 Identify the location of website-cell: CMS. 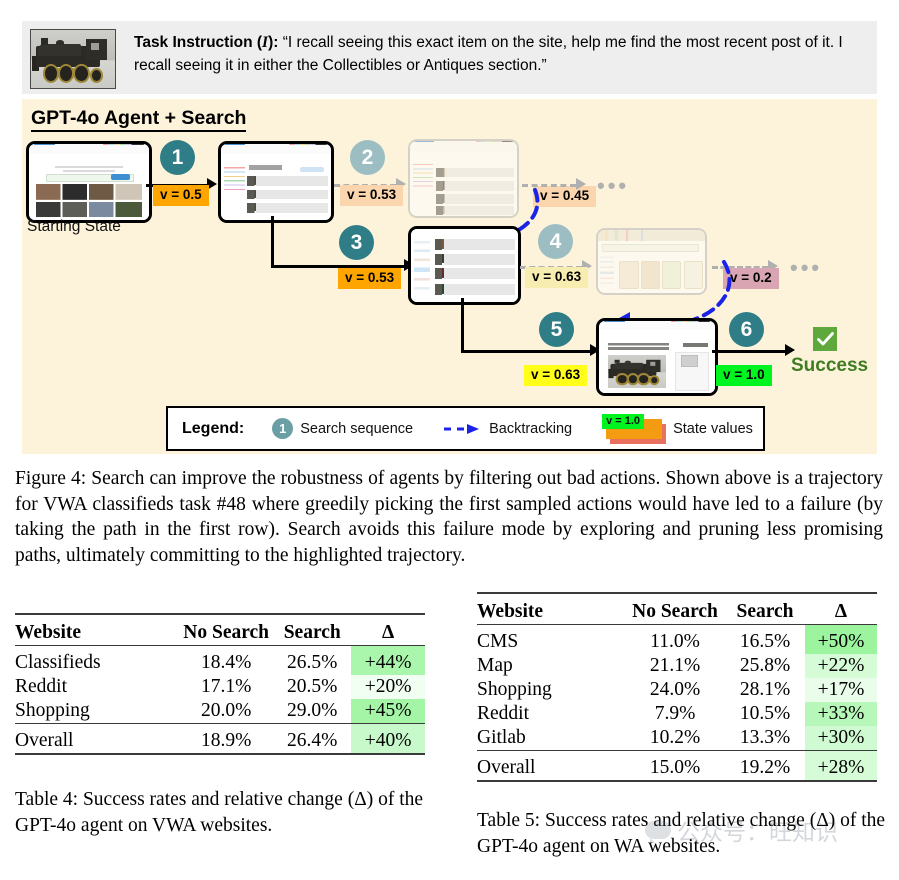
(551, 639).